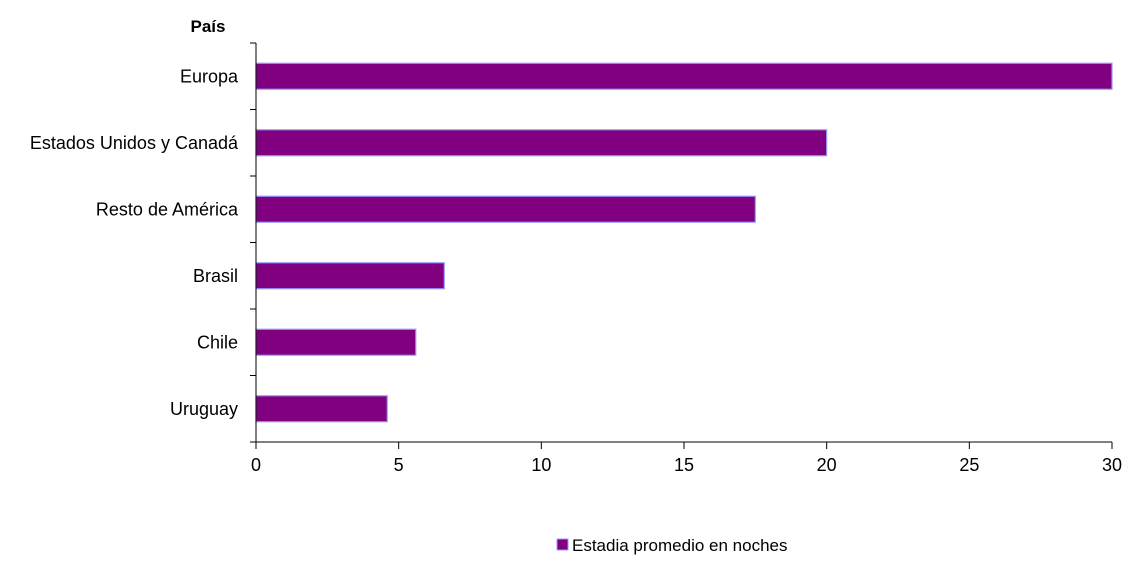 This screenshot has width=1123, height=561. What do you see at coordinates (256, 465) in the screenshot?
I see `x-tick-label-0: 0` at bounding box center [256, 465].